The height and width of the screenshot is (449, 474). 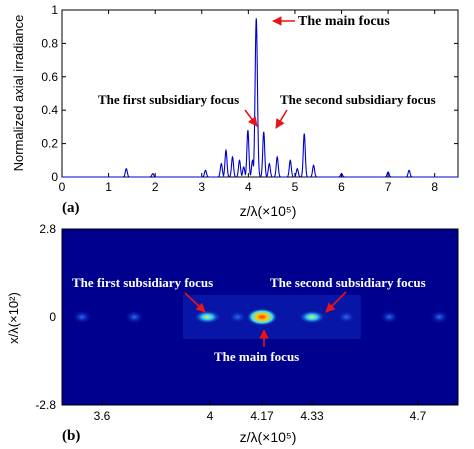 What do you see at coordinates (336, 302) in the screenshot?
I see `arrow-second-subsidiary-b` at bounding box center [336, 302].